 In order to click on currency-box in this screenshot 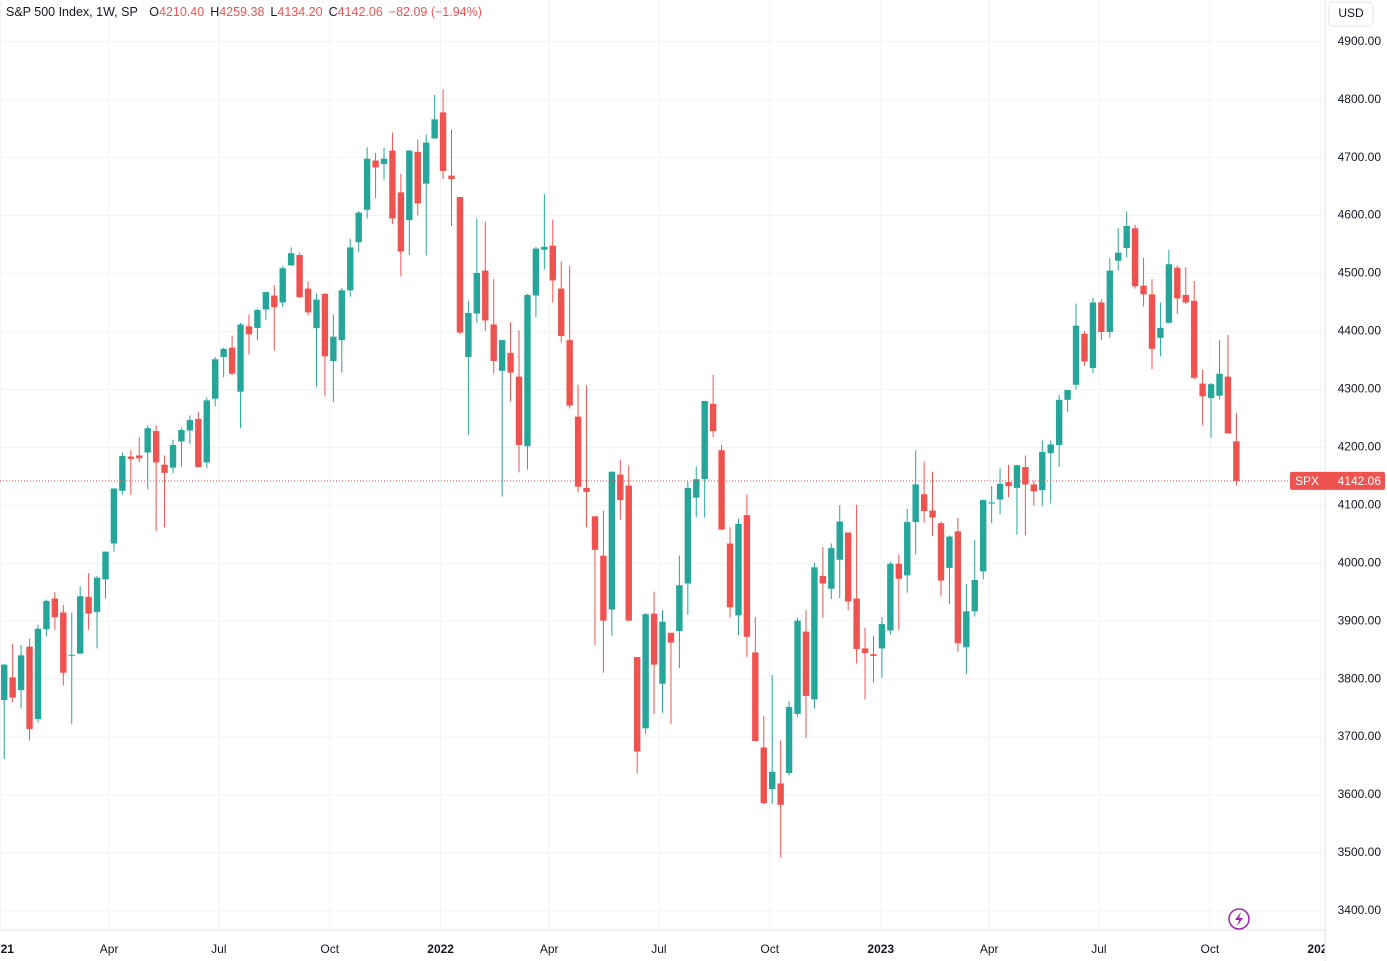, I will do `click(1351, 14)`.